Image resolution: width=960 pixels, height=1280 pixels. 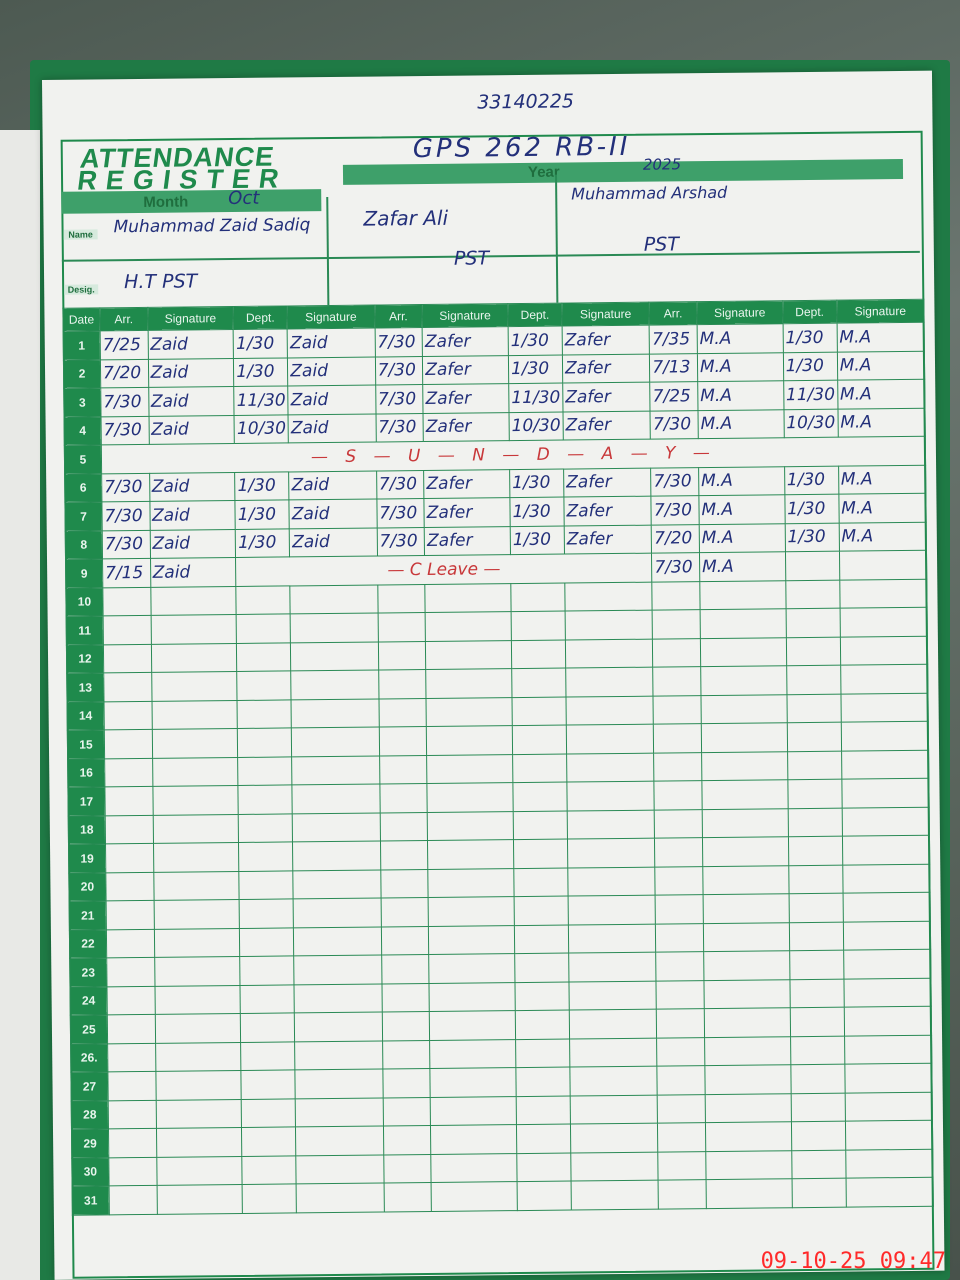 What do you see at coordinates (535, 315) in the screenshot?
I see `column-header-dept: Dept.` at bounding box center [535, 315].